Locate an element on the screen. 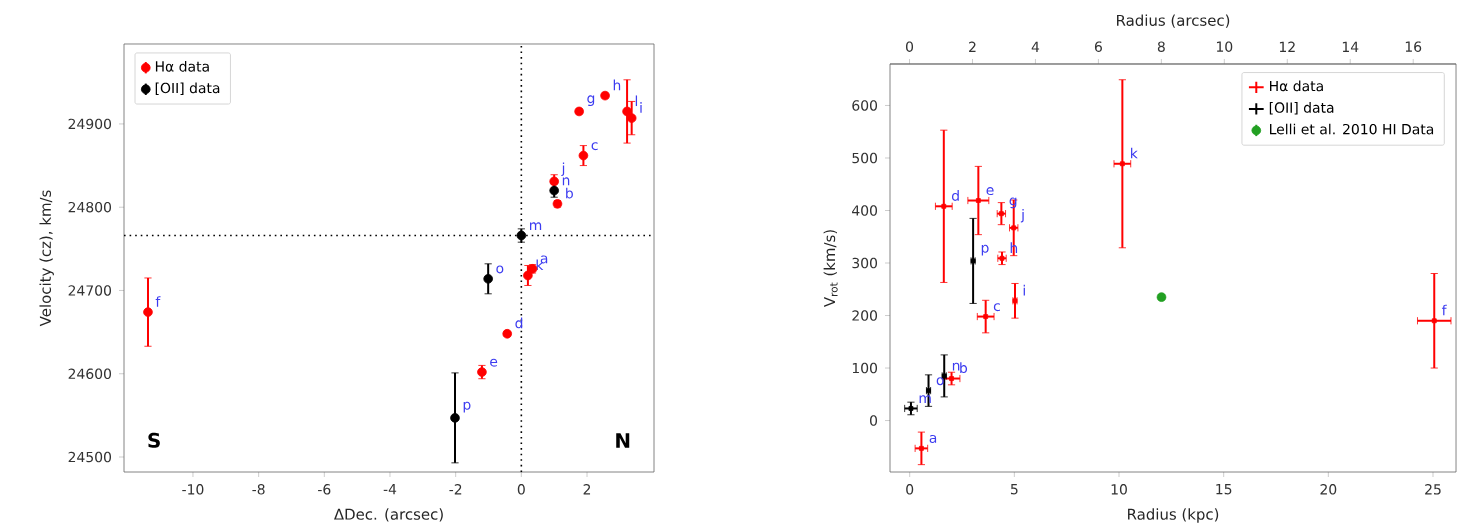  annotation: S is located at coordinates (154, 440).